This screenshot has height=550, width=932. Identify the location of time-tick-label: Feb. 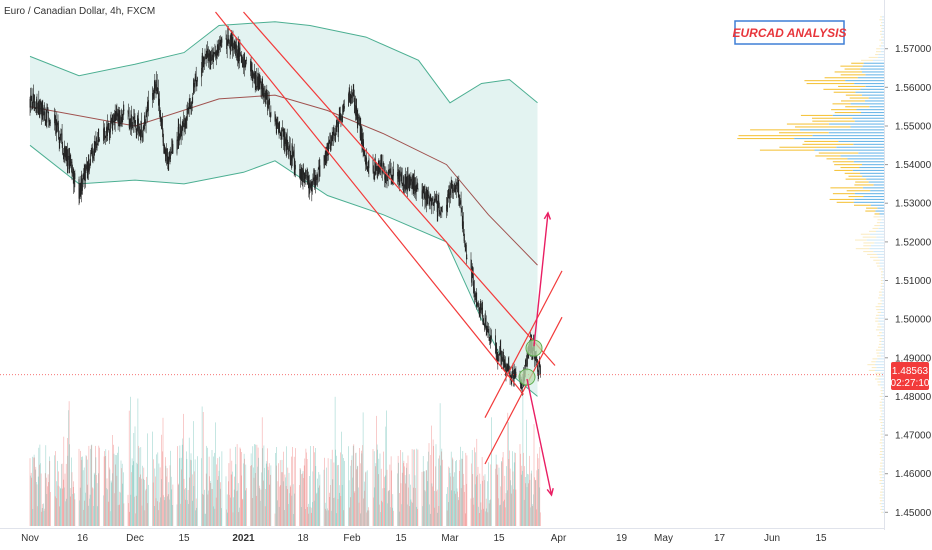
(352, 538).